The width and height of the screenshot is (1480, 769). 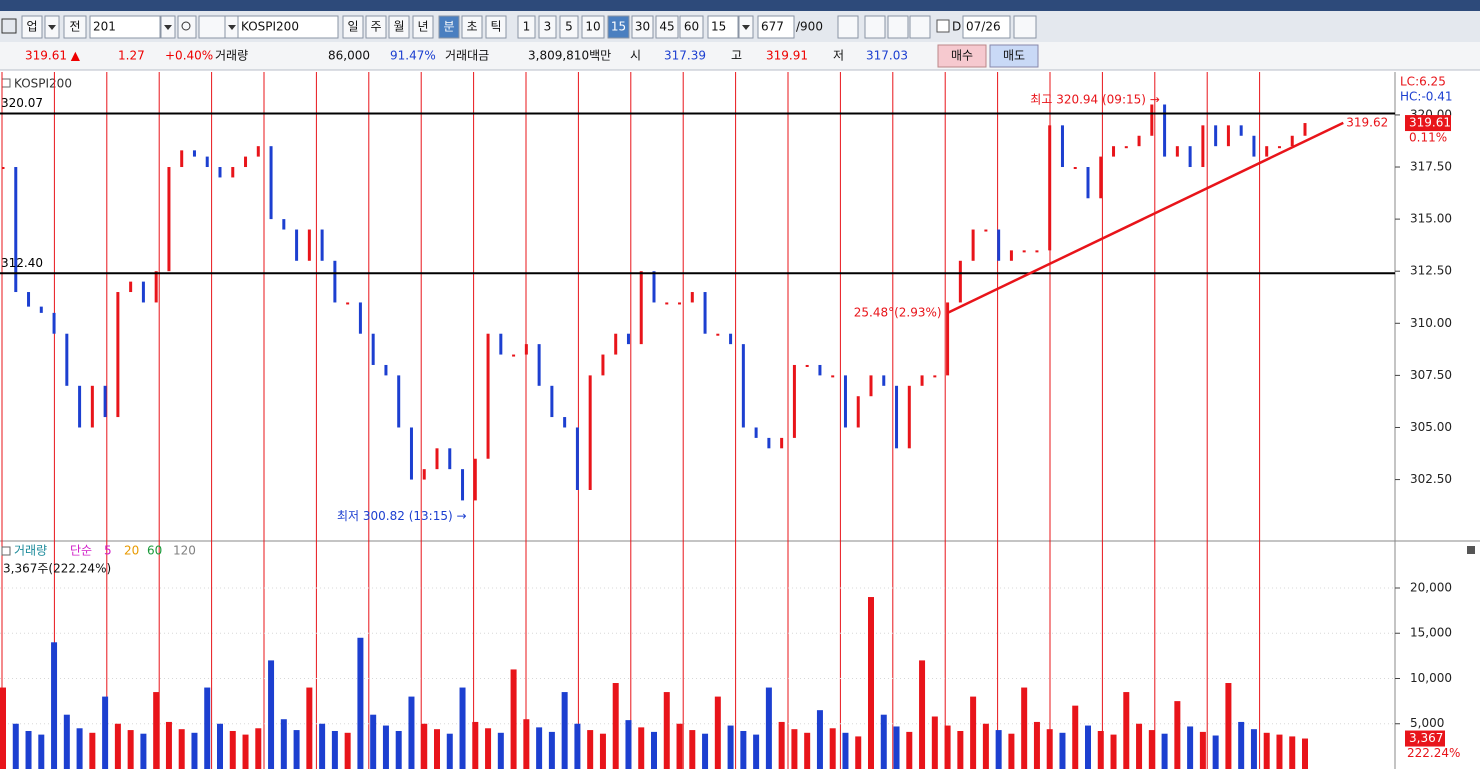 I want to click on date-input, so click(x=986, y=27).